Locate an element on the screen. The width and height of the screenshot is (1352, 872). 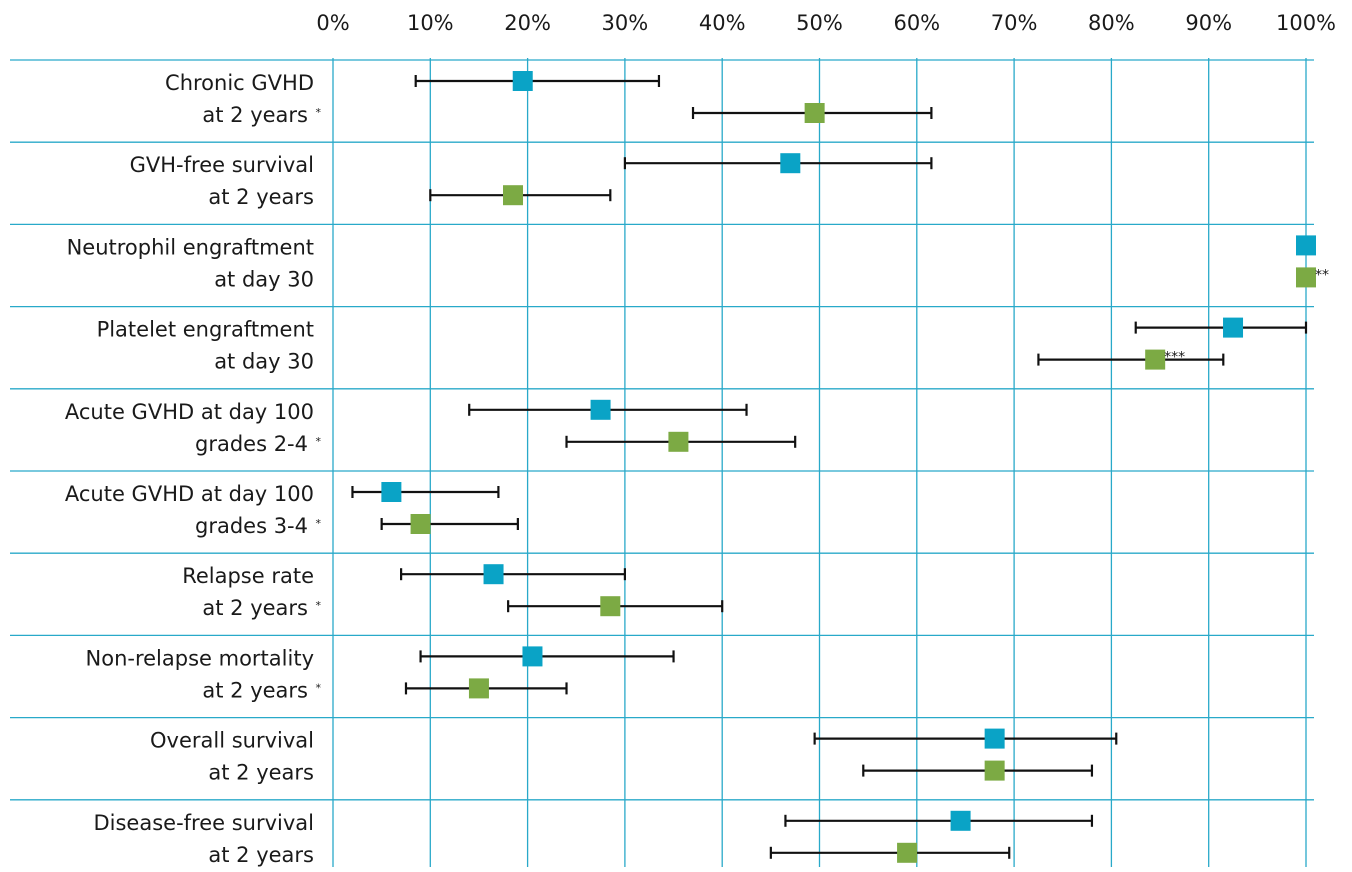
x-tick-label: 40% is located at coordinates (722, 23).